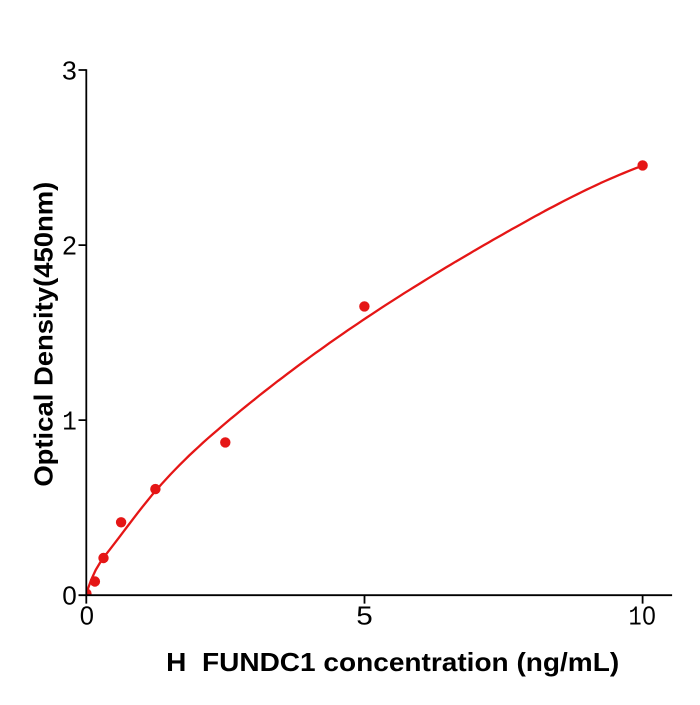  I want to click on svg-text: Optical Density(450nm), so click(43, 334).